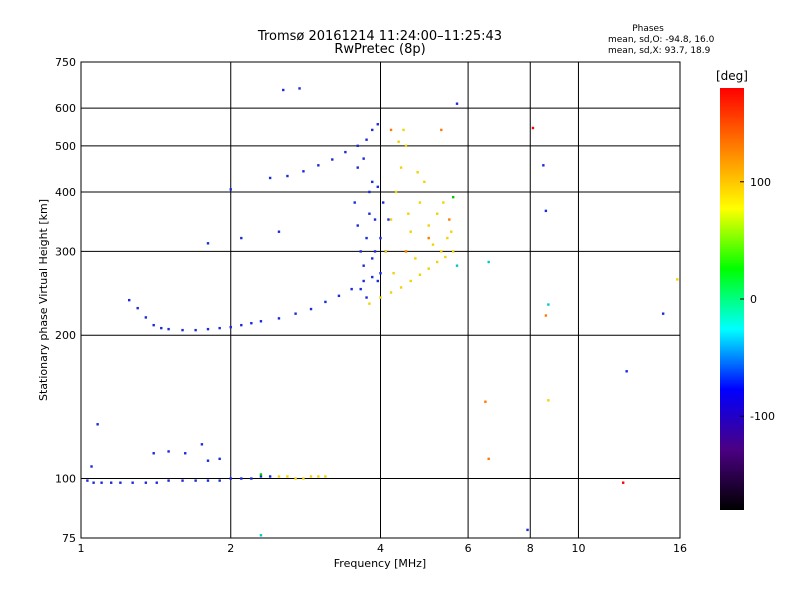 This screenshot has height=600, width=800. I want to click on x-tick-label: 6, so click(468, 548).